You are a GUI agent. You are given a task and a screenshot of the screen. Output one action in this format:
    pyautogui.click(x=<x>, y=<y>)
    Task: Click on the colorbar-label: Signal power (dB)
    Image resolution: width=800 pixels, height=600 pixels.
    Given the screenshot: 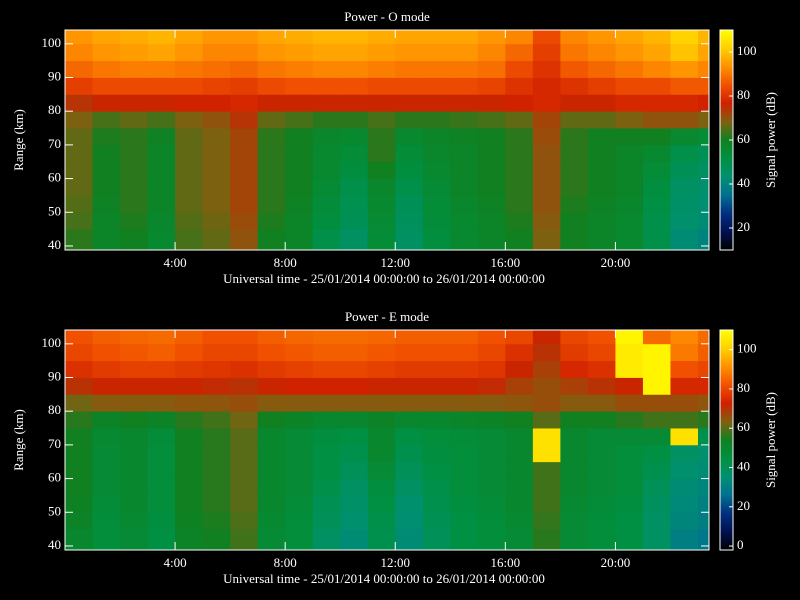 What is the action you would take?
    pyautogui.click(x=770, y=140)
    